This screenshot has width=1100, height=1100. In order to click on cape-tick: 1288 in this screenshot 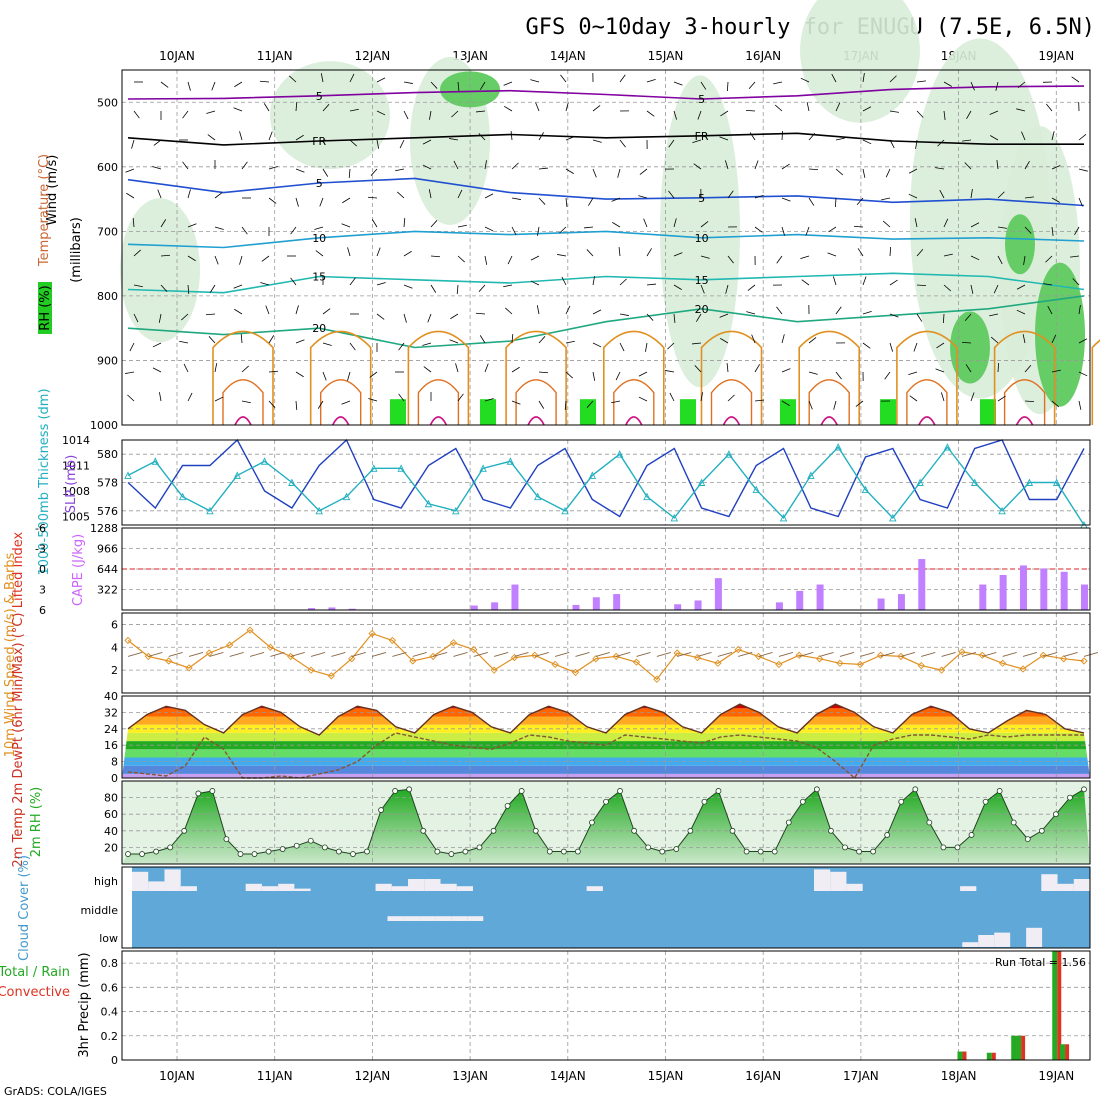, I will do `click(104, 528)`.